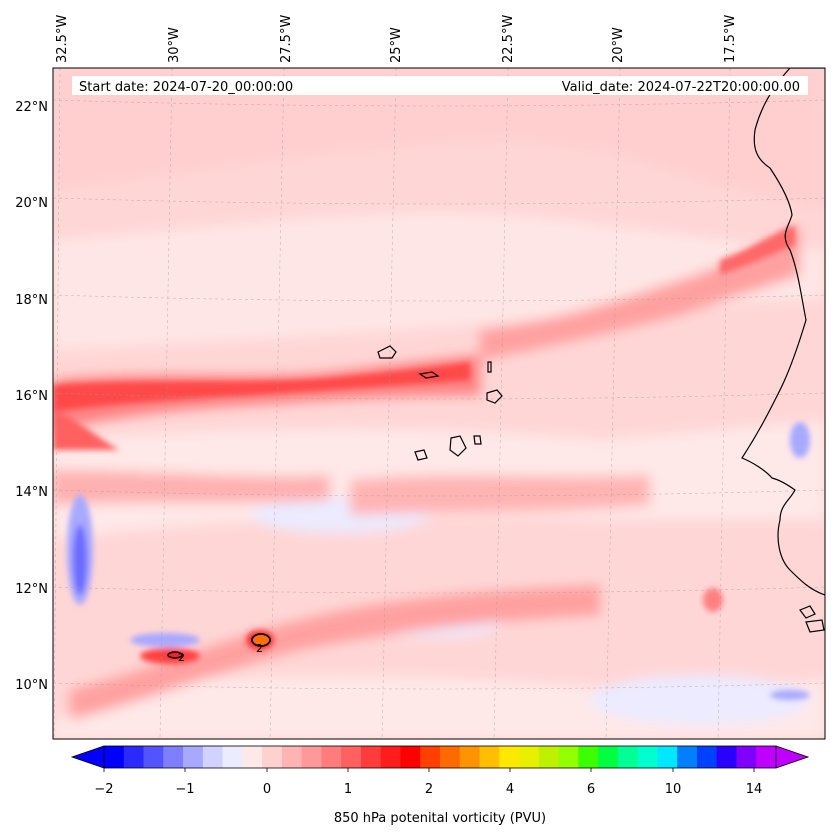 Image resolution: width=837 pixels, height=836 pixels. What do you see at coordinates (510, 789) in the screenshot?
I see `cb-tick-label: 4` at bounding box center [510, 789].